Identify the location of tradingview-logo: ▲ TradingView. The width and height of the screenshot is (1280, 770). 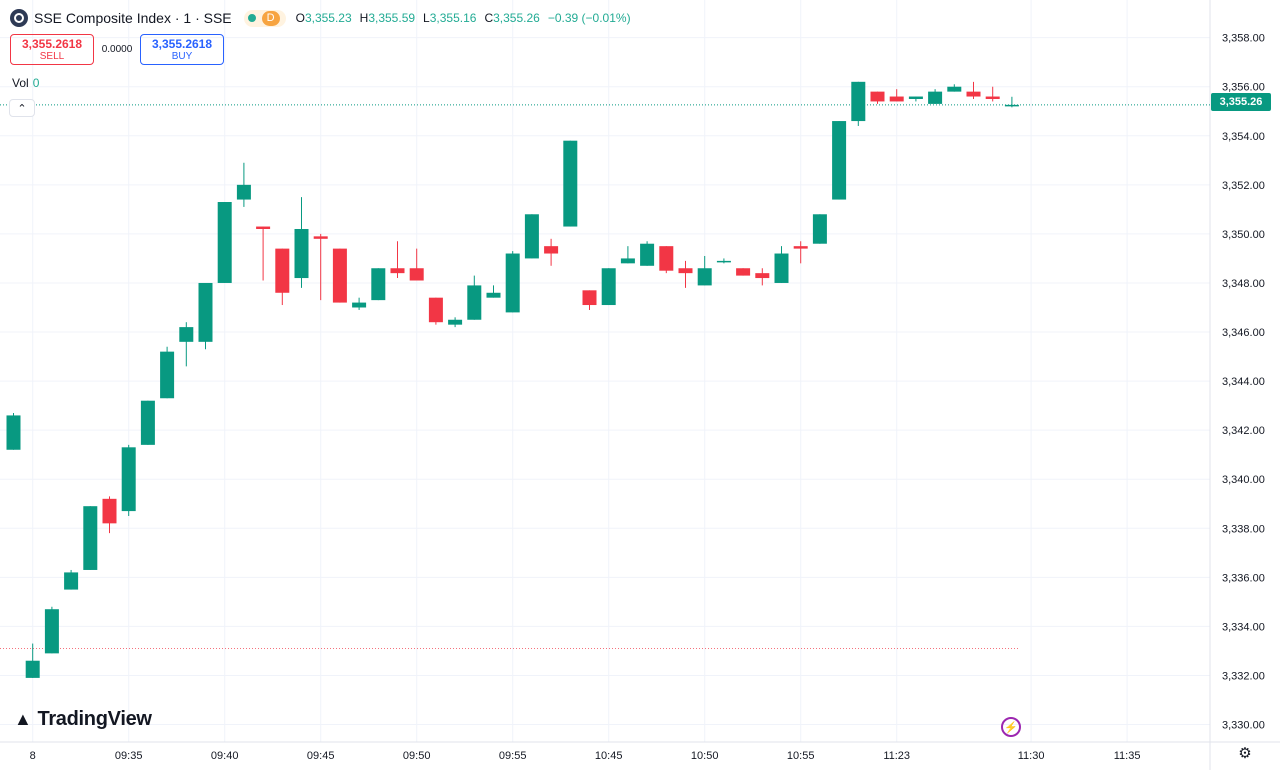
(83, 719).